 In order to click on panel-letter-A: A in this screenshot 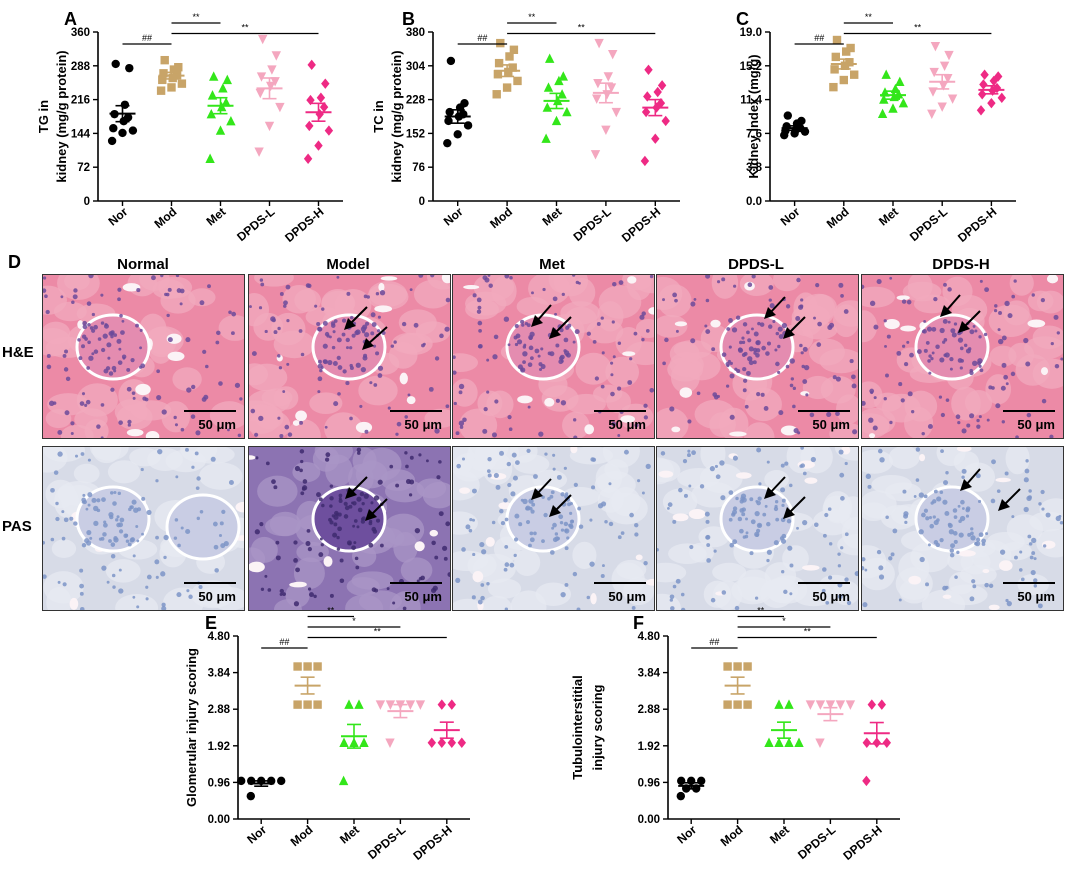, I will do `click(70, 19)`.